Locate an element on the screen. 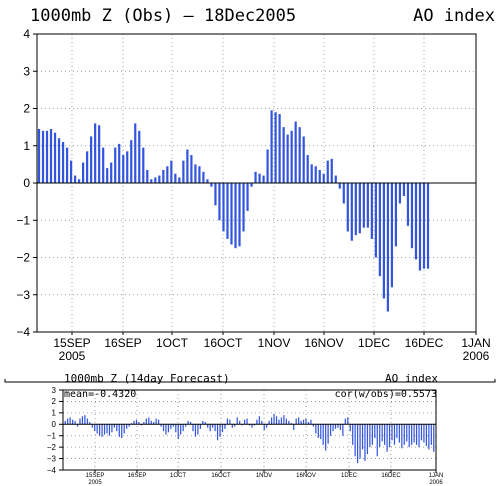  x-tick-label: 16DEC is located at coordinates (424, 343).